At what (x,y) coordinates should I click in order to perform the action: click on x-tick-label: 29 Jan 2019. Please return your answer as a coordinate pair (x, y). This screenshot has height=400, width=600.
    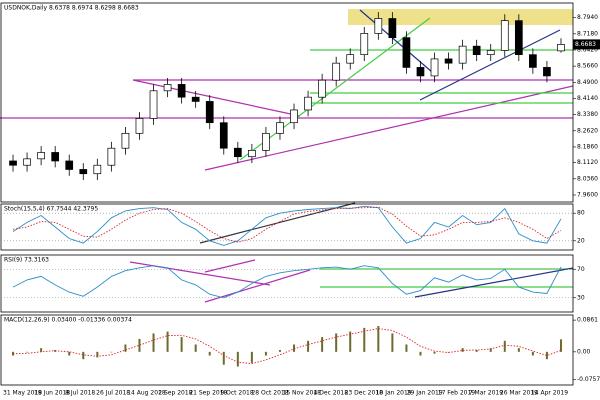
    Looking at the image, I should click on (425, 393).